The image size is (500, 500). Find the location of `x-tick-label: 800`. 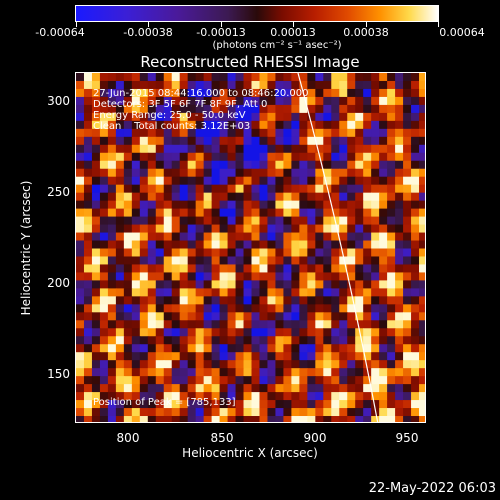

x-tick-label: 800 is located at coordinates (128, 438).